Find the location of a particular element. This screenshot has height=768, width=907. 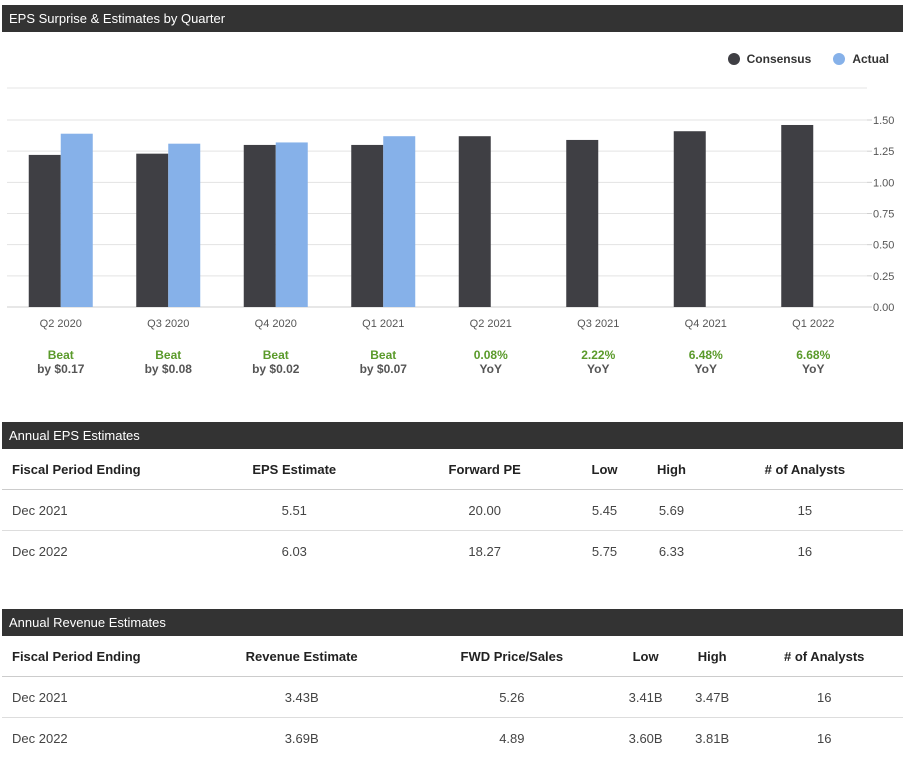

table-cell: 3.81B is located at coordinates (712, 737).